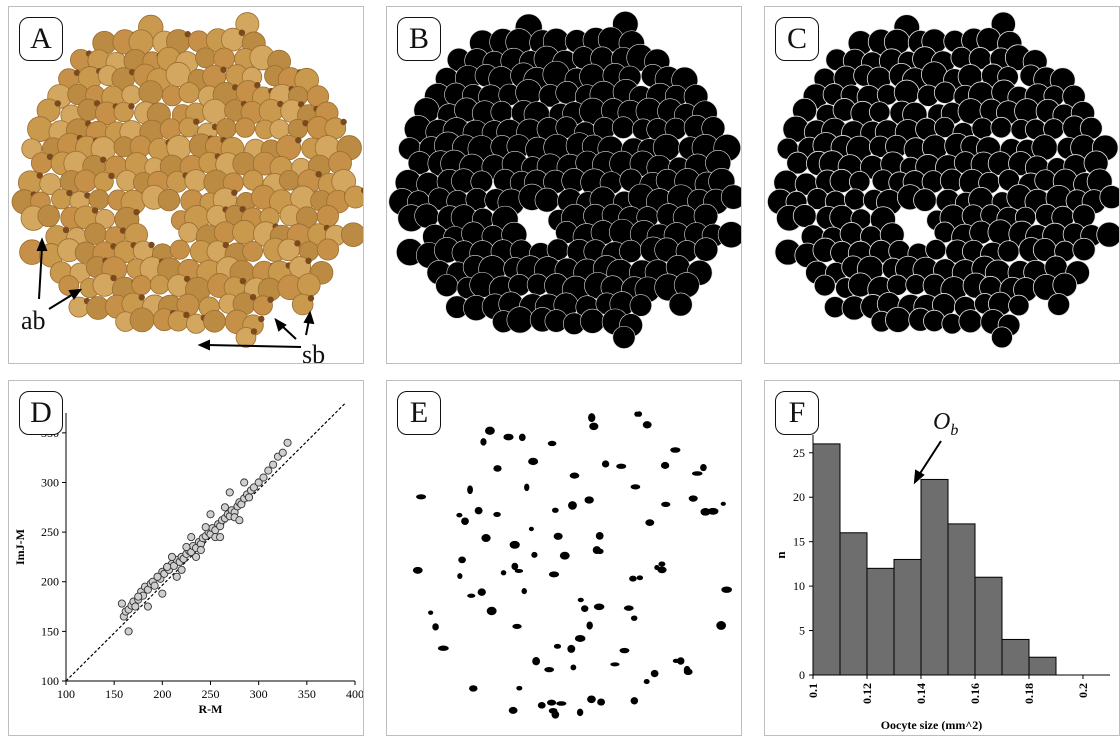  Describe the element at coordinates (20, 547) in the screenshot. I see `y-axis-label: ImJ-M` at that location.